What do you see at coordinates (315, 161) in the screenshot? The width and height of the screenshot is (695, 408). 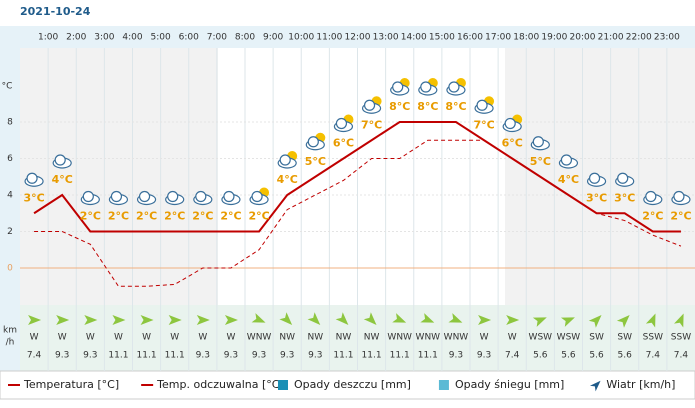 I see `temp-label: 5°C` at bounding box center [315, 161].